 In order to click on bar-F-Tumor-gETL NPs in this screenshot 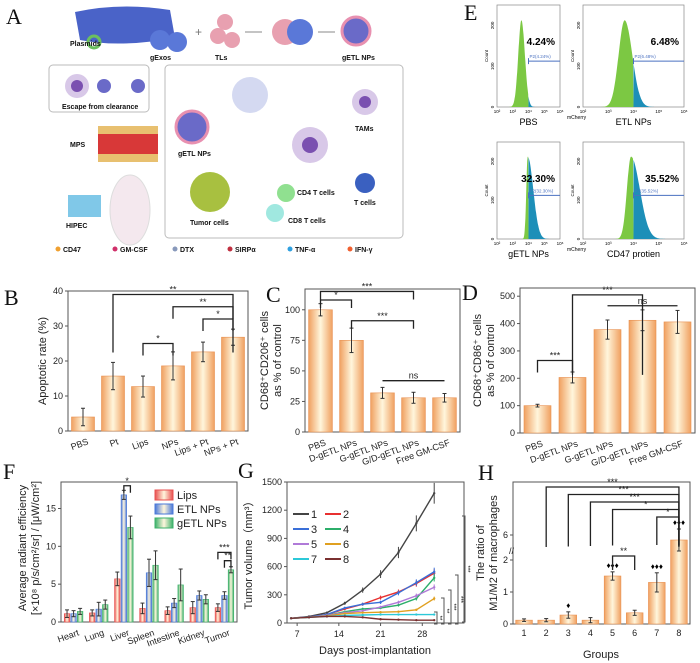, I will do `click(231, 596)`.